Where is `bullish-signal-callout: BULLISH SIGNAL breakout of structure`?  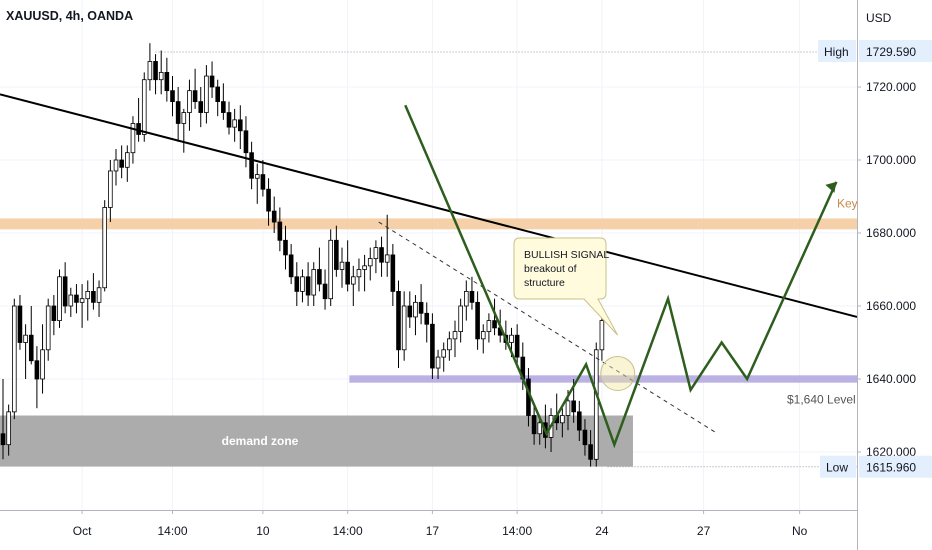
bullish-signal-callout: BULLISH SIGNAL breakout of structure is located at coordinates (566, 286).